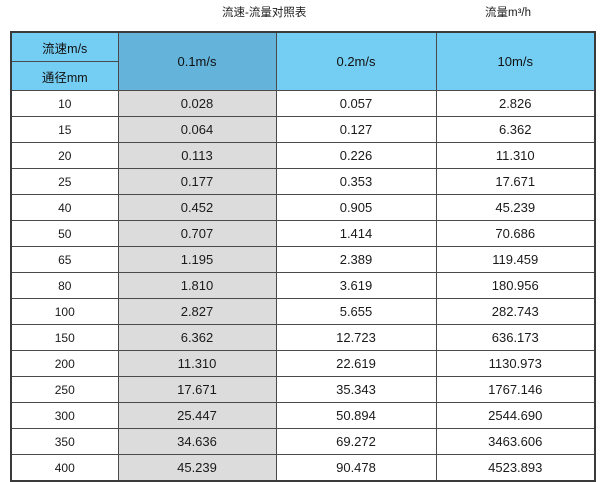 The width and height of the screenshot is (600, 482). What do you see at coordinates (64, 46) in the screenshot?
I see `corner-header-velocity: 流速m/s` at bounding box center [64, 46].